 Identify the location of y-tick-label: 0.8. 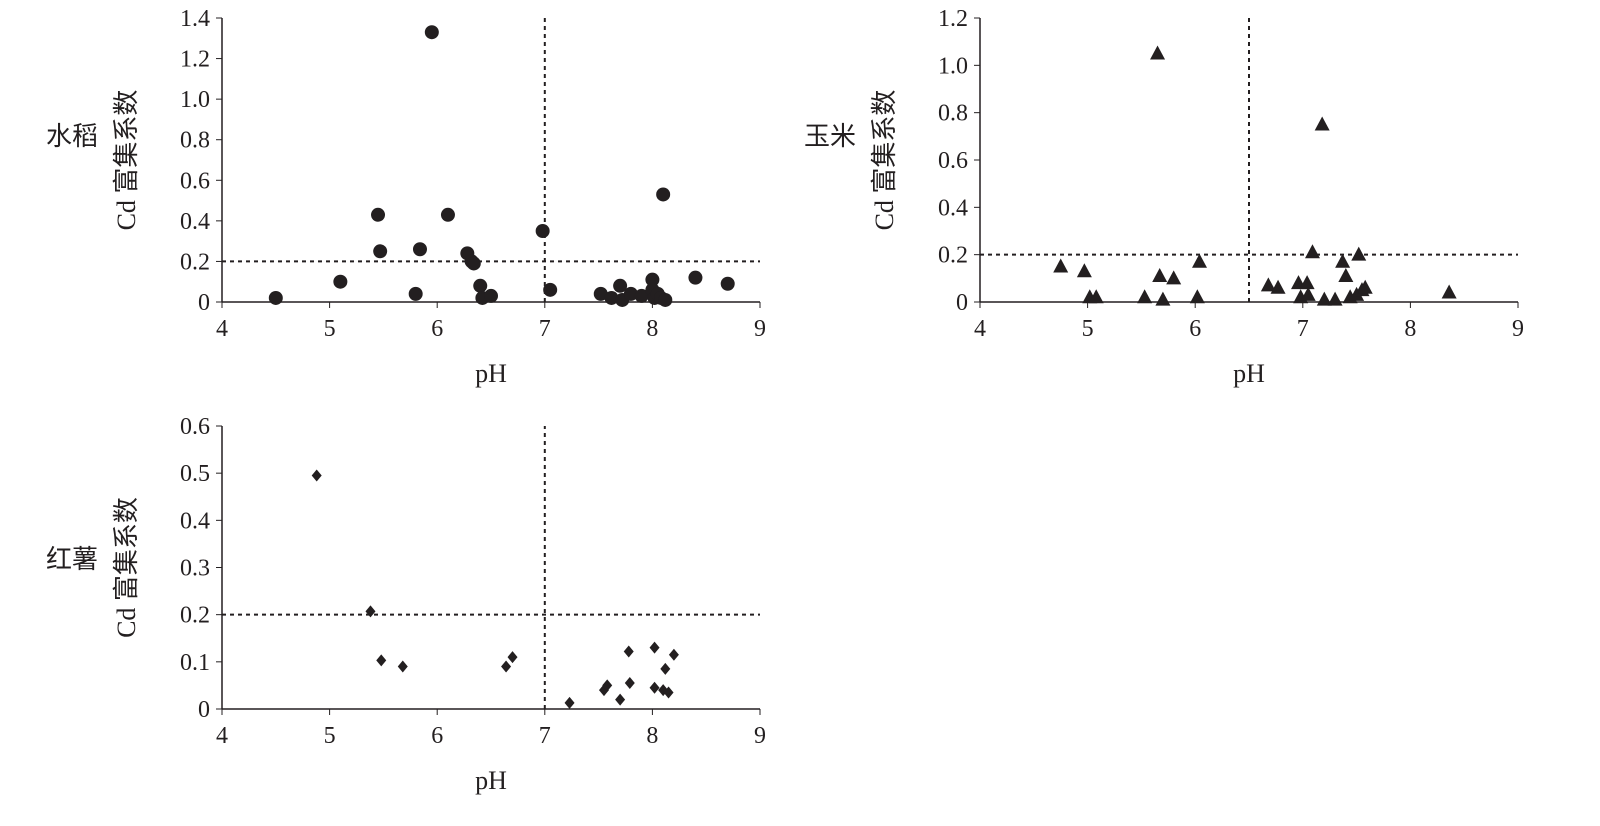
(953, 114).